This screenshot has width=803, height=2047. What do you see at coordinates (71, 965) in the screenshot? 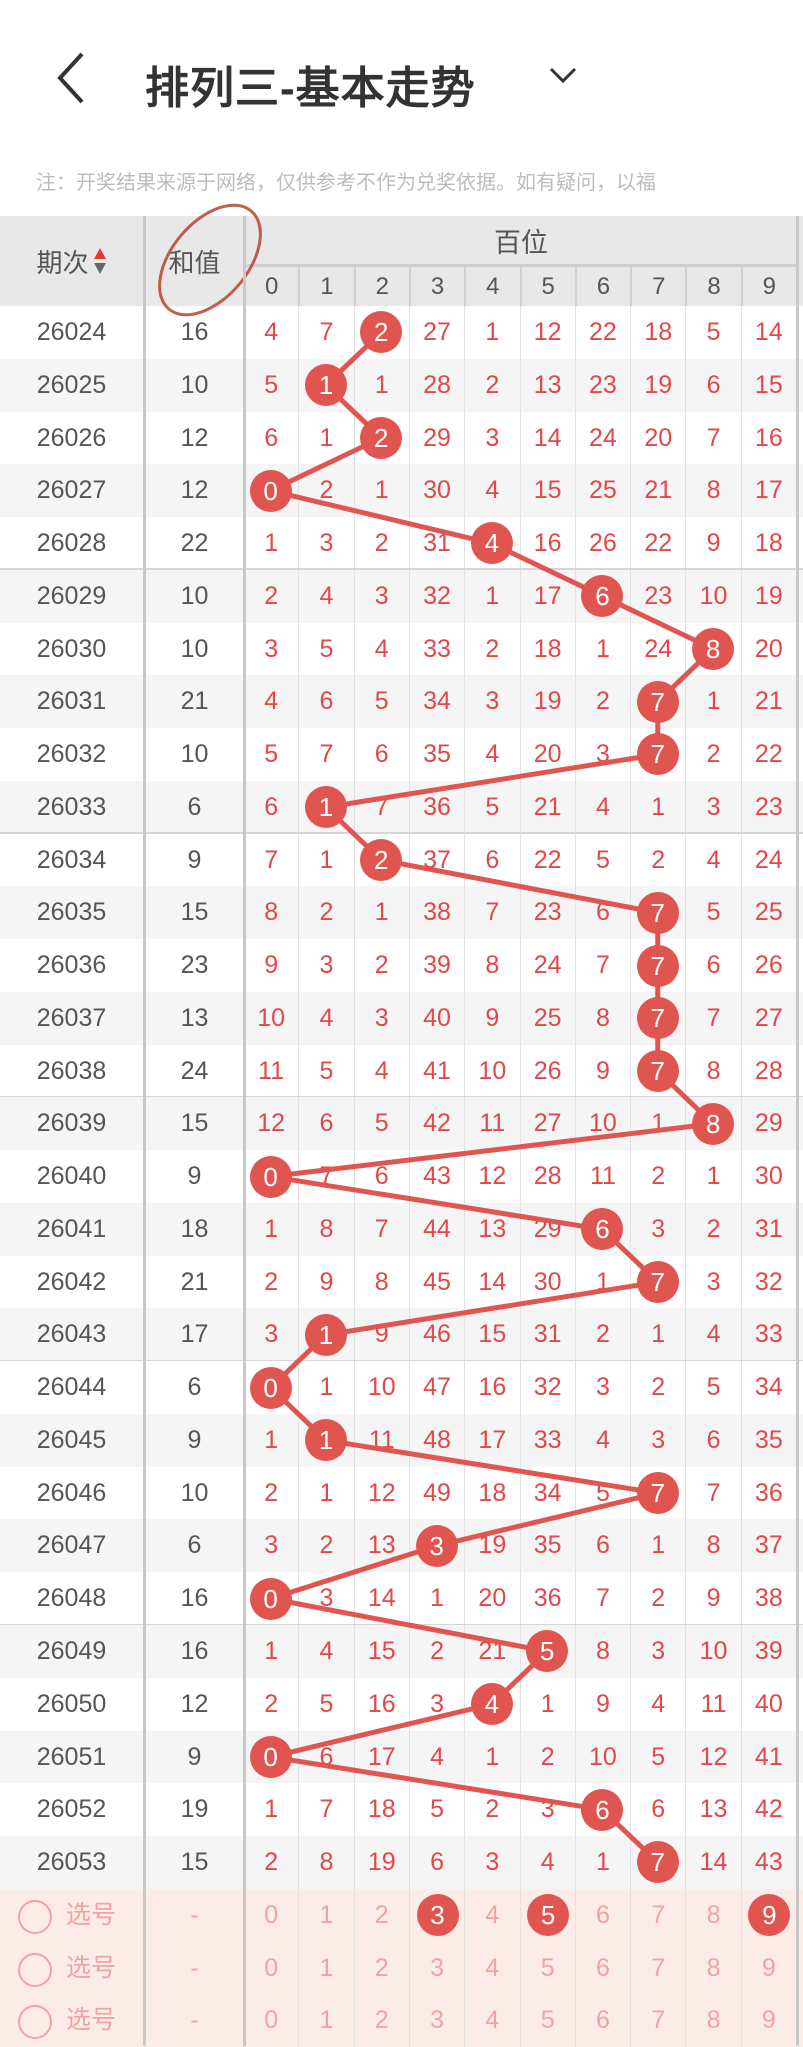
I see `period-cell: 26036` at bounding box center [71, 965].